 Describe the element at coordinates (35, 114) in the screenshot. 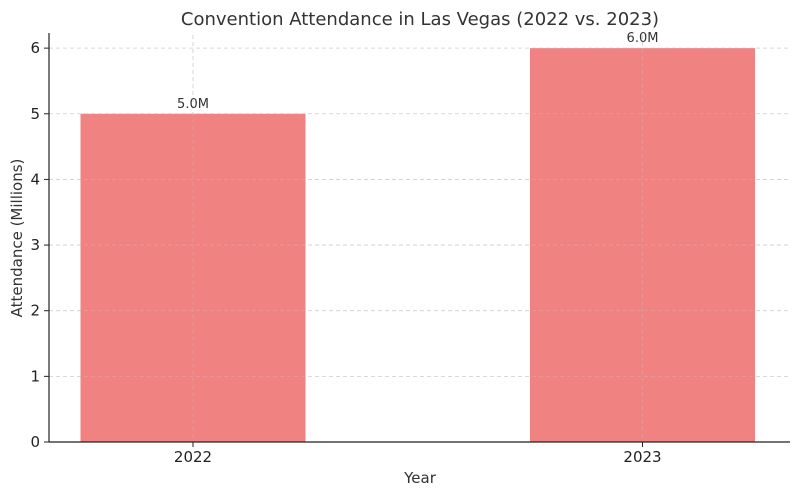

I see `y-tick-label: 5` at that location.